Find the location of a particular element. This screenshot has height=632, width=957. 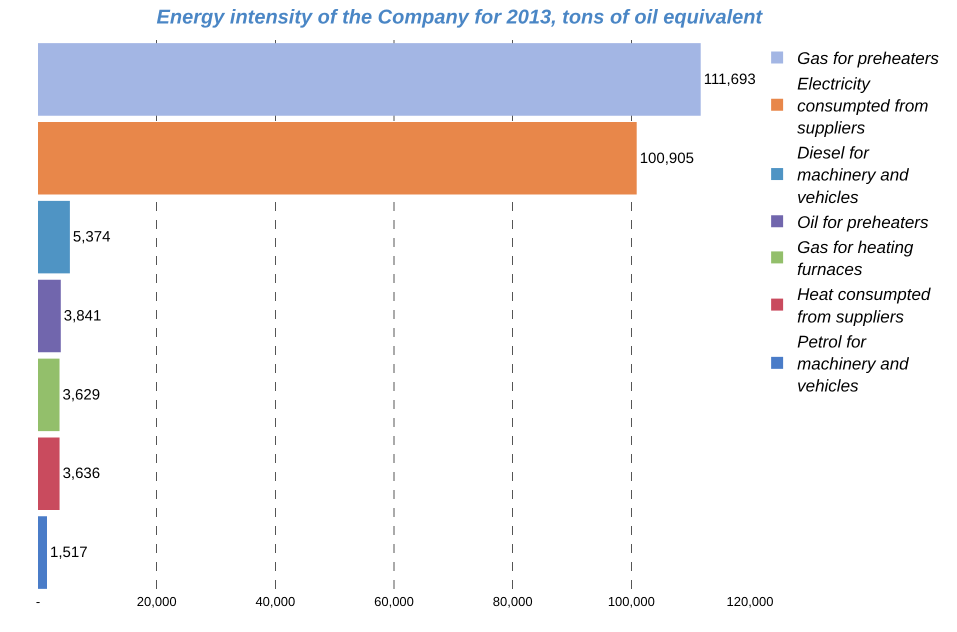

x-tick-label: 40,000 is located at coordinates (275, 601).